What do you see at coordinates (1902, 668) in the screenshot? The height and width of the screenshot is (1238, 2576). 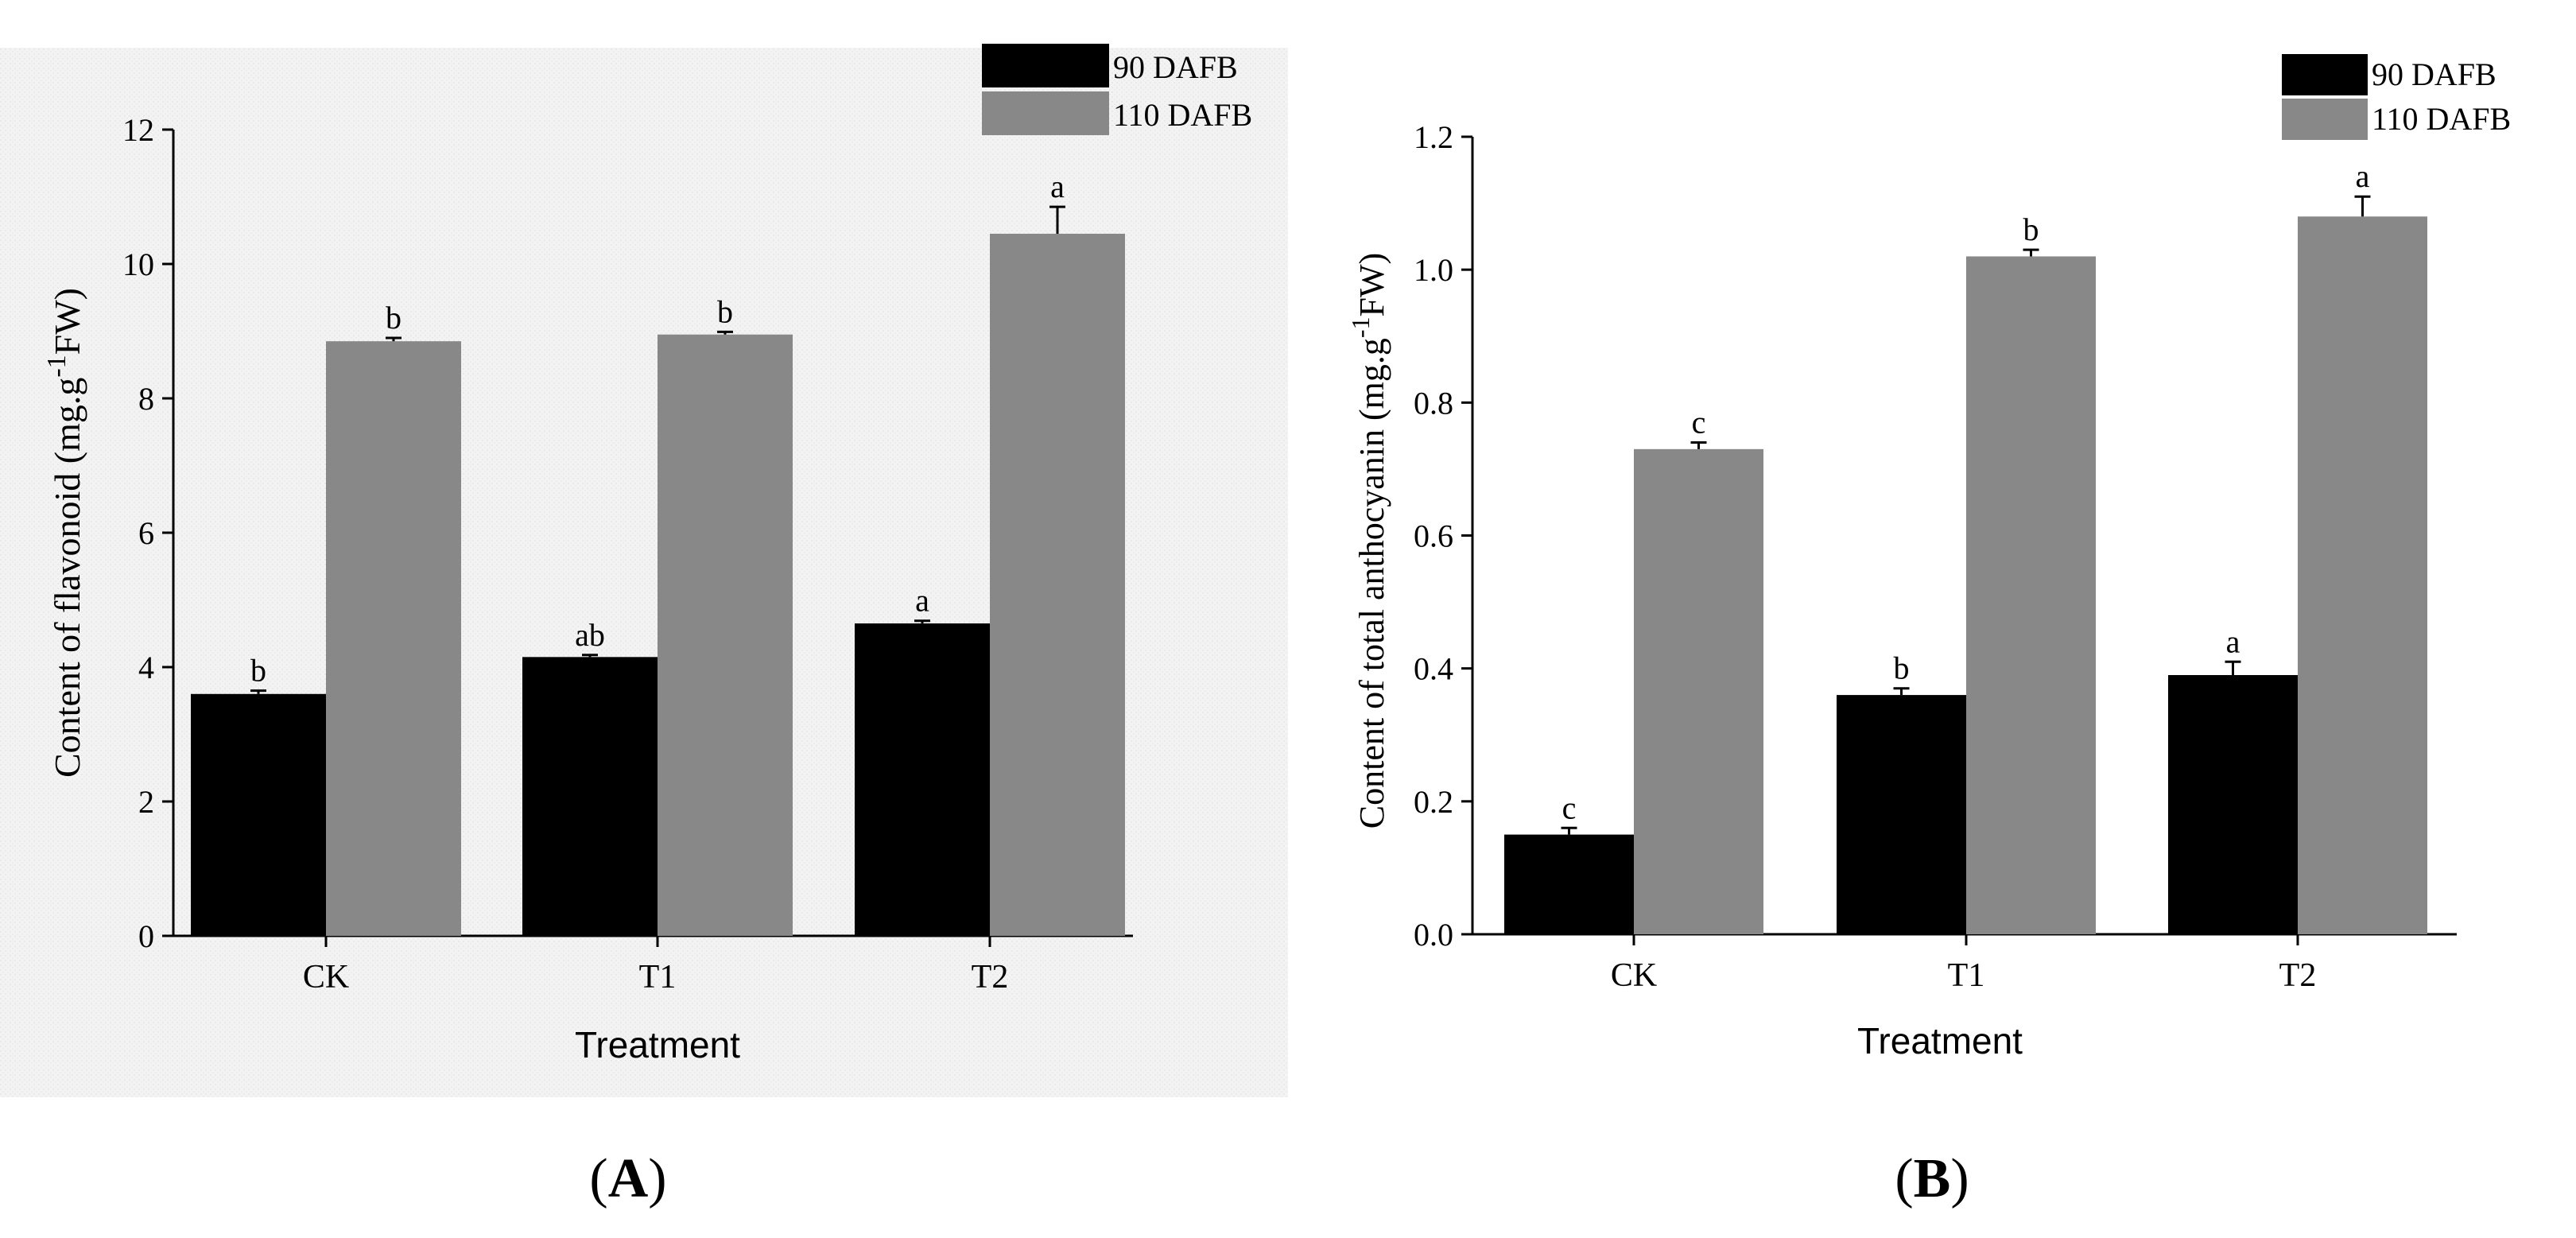 I see `significance-letter-t1-90-dafb: b` at bounding box center [1902, 668].